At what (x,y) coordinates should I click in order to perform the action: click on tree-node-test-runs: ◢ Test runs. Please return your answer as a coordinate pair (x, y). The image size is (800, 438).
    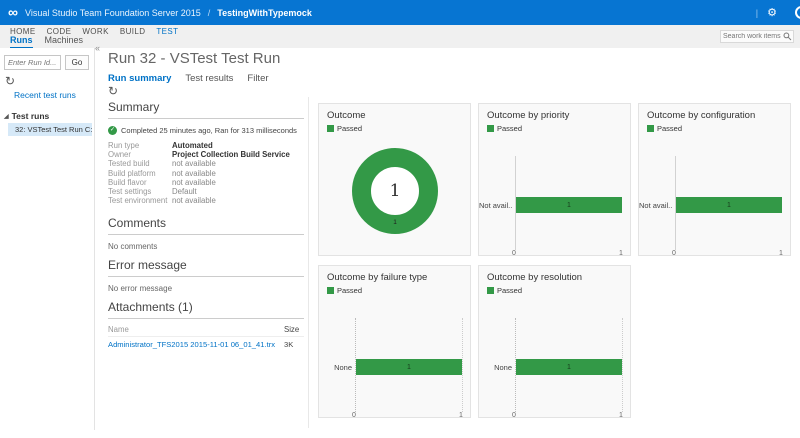
    Looking at the image, I should click on (26, 116).